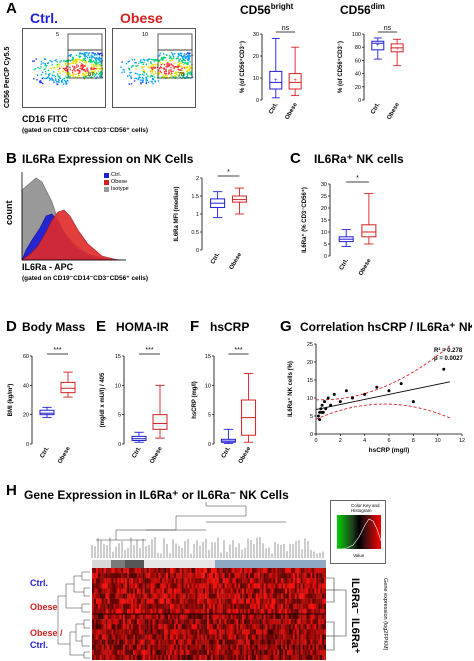  What do you see at coordinates (385, 614) in the screenshot?
I see `gene-expression-side-note: Gene expression (log2FPKM)` at bounding box center [385, 614].